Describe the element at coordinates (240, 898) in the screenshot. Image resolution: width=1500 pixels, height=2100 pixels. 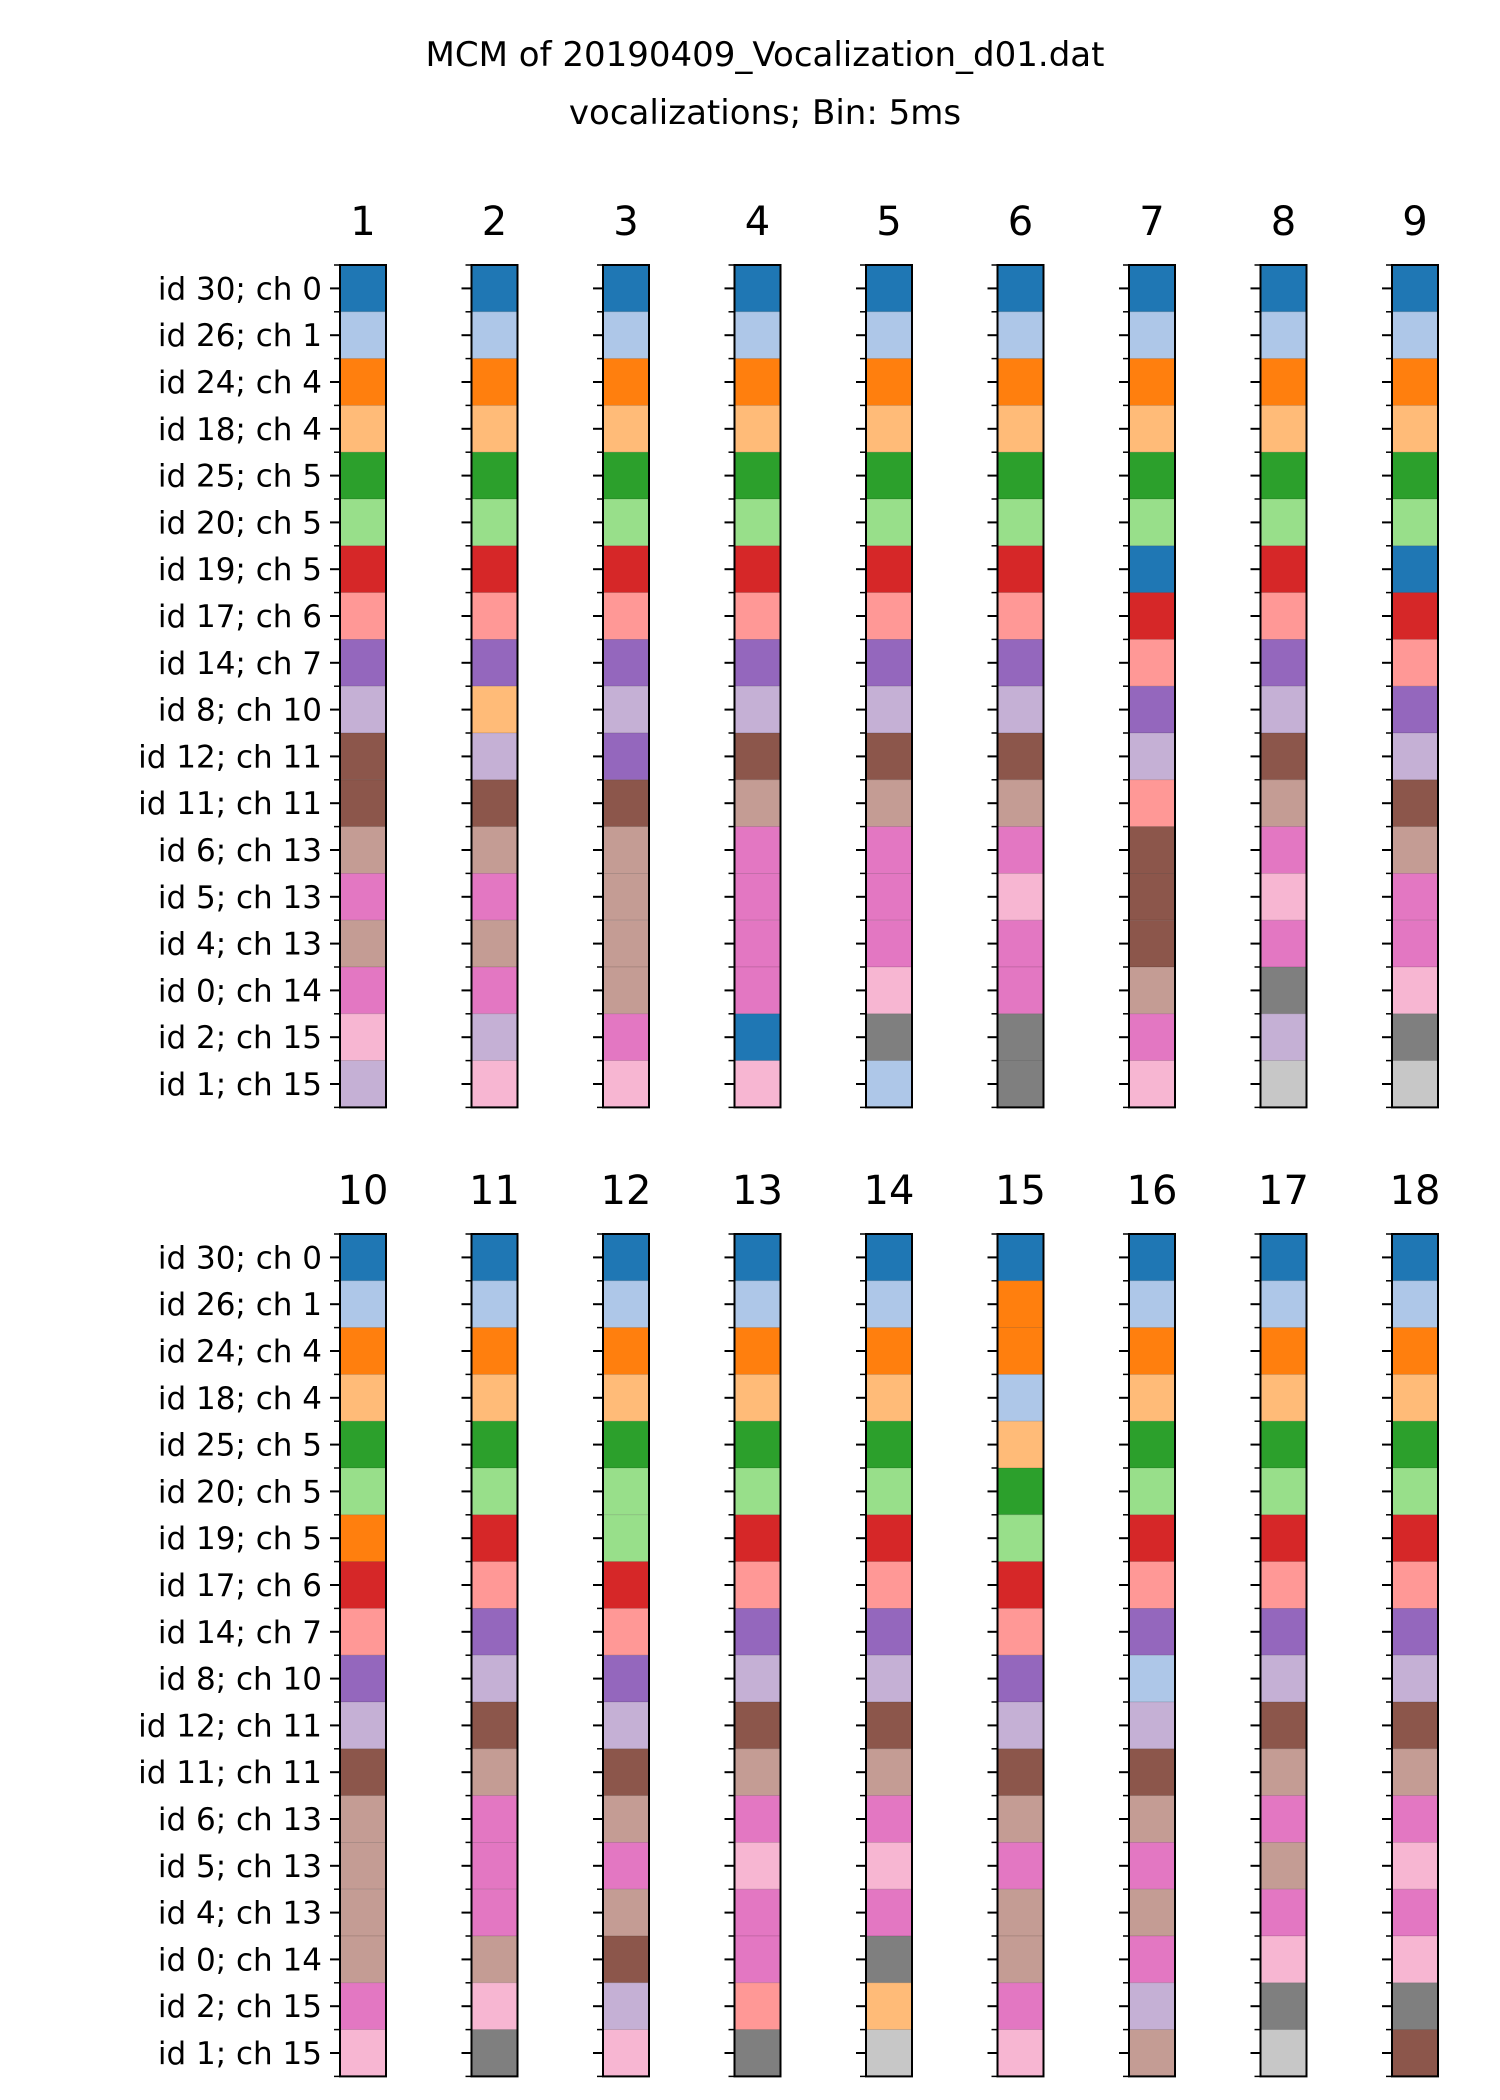
I see `row-label: id 5; ch 13` at that location.